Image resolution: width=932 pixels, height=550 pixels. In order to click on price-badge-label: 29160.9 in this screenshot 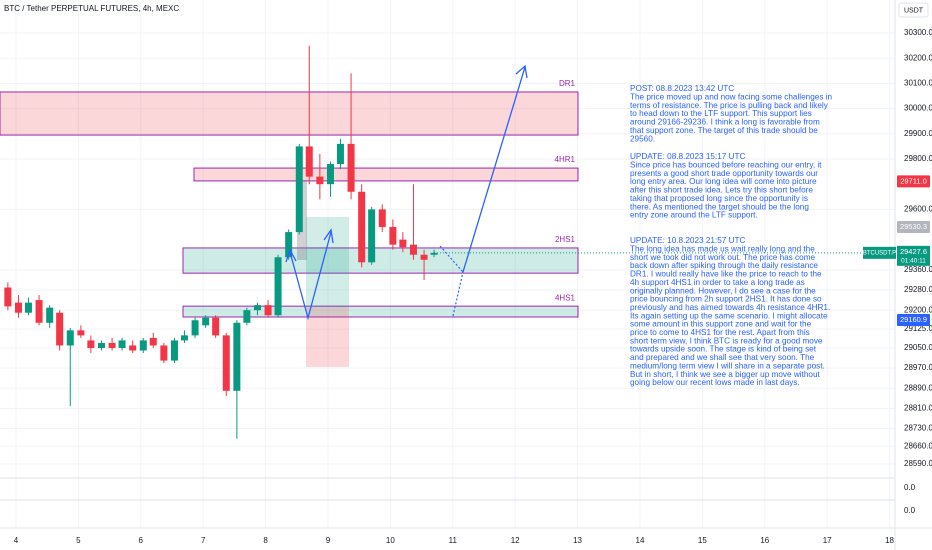, I will do `click(913, 319)`.